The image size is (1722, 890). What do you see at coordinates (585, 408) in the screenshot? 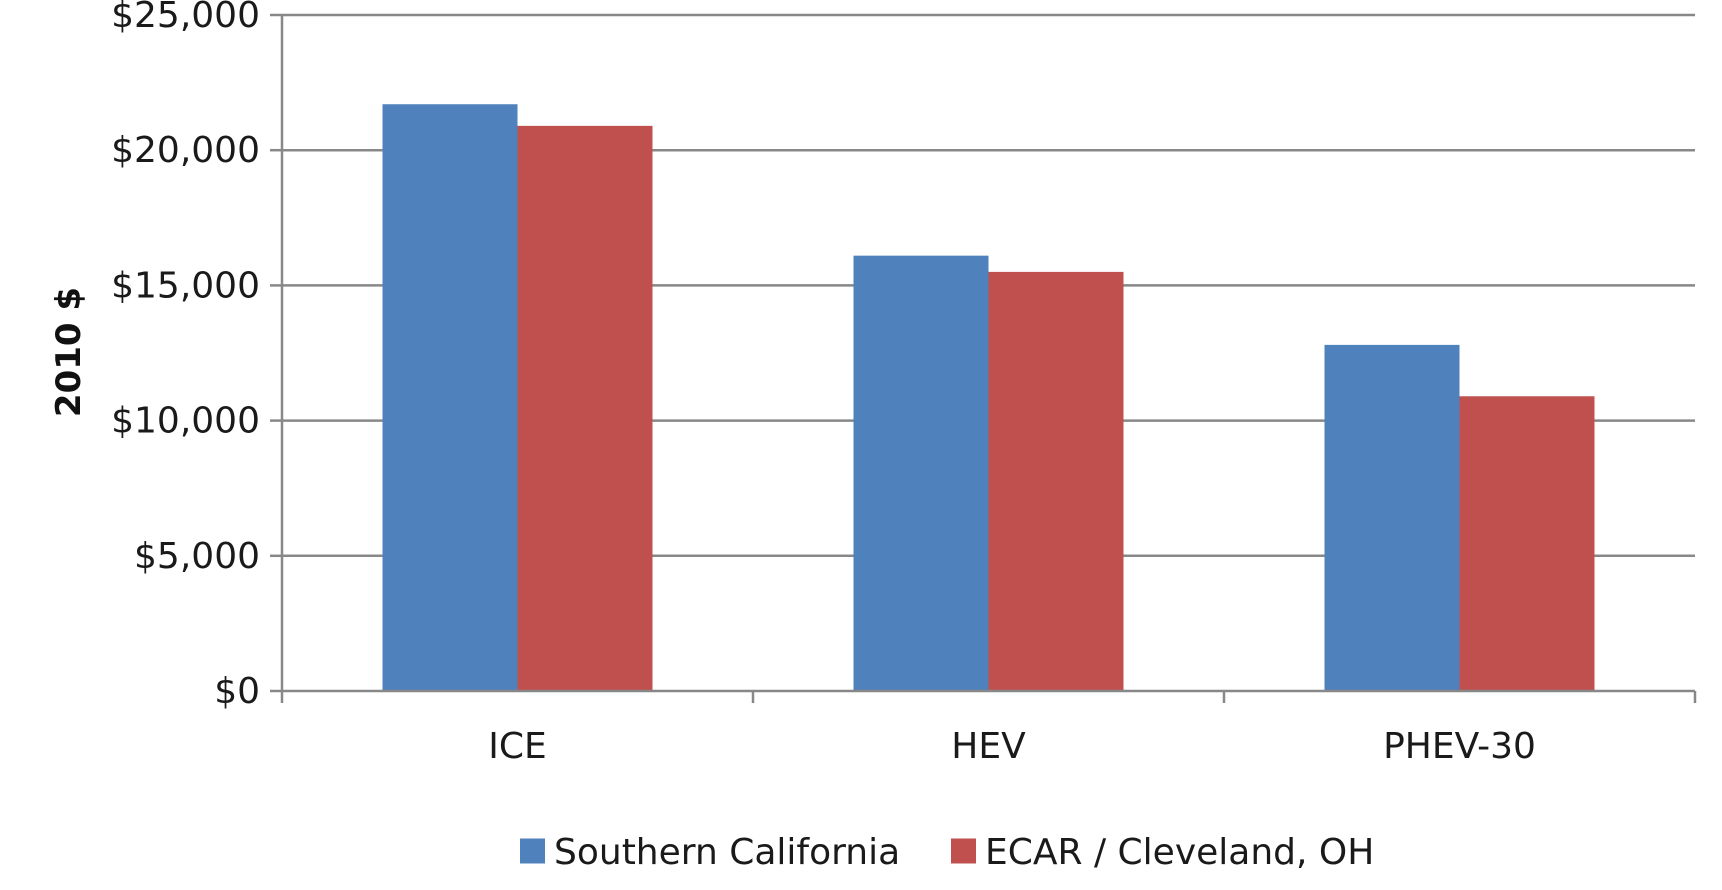
I see `bar-ecar-cleveland-oh-ice` at bounding box center [585, 408].